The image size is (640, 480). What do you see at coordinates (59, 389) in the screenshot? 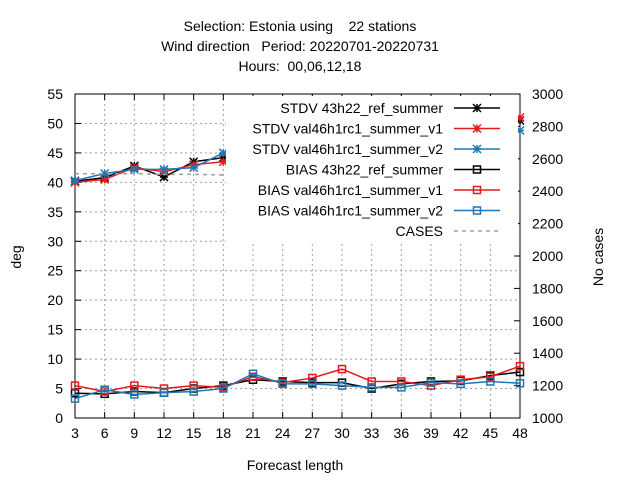
I see `y-tick-label: 5` at bounding box center [59, 389].